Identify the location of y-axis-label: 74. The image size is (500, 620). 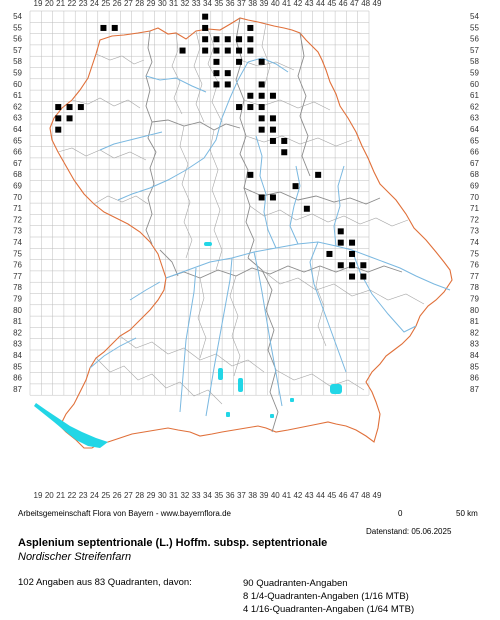
(17, 242).